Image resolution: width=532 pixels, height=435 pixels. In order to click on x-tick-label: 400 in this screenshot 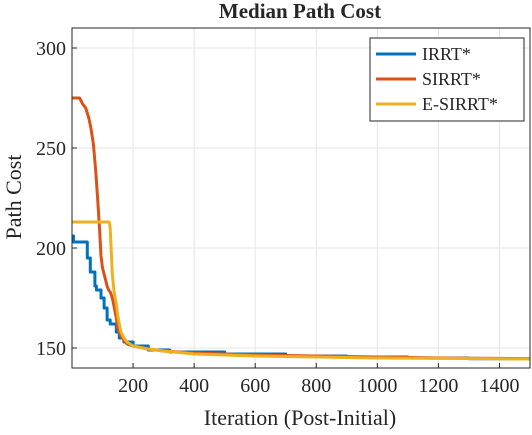, I will do `click(194, 386)`.